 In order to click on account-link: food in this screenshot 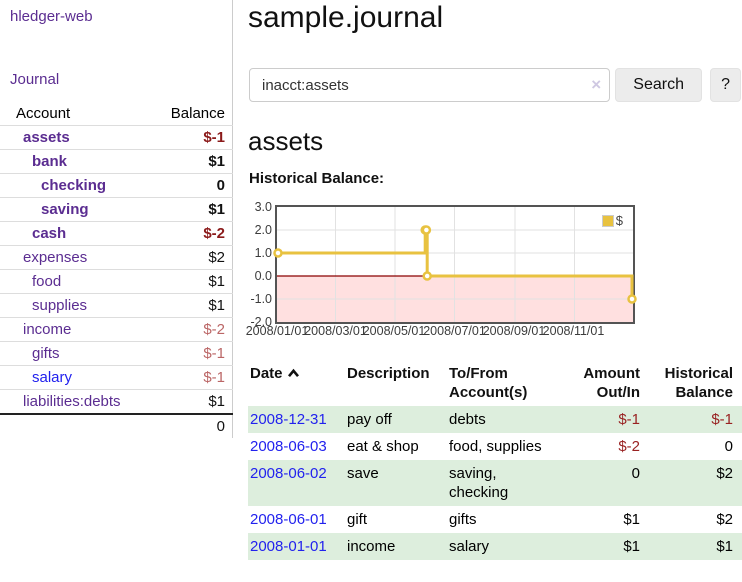, I will do `click(47, 281)`.